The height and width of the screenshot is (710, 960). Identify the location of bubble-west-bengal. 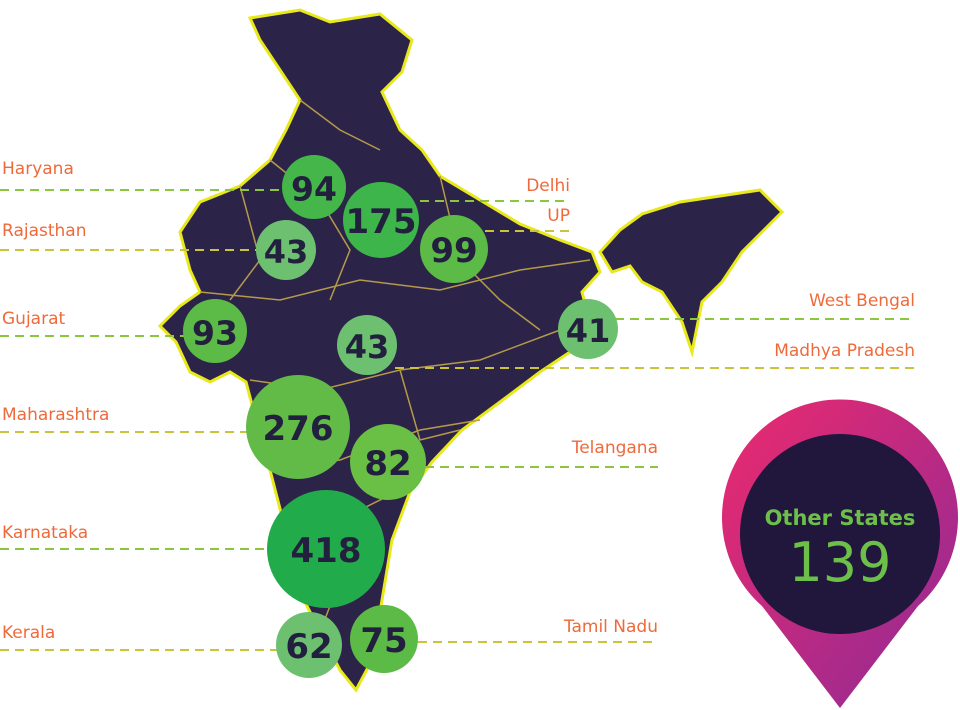
(588, 329).